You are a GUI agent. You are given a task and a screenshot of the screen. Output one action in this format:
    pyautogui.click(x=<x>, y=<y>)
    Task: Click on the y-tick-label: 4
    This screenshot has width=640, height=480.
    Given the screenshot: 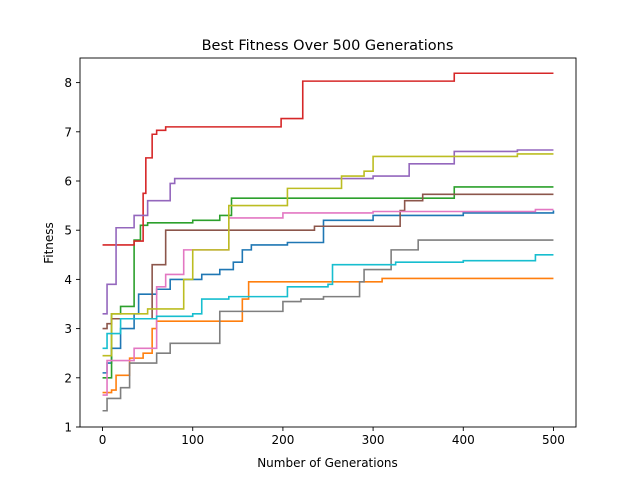 What is the action you would take?
    pyautogui.click(x=68, y=280)
    